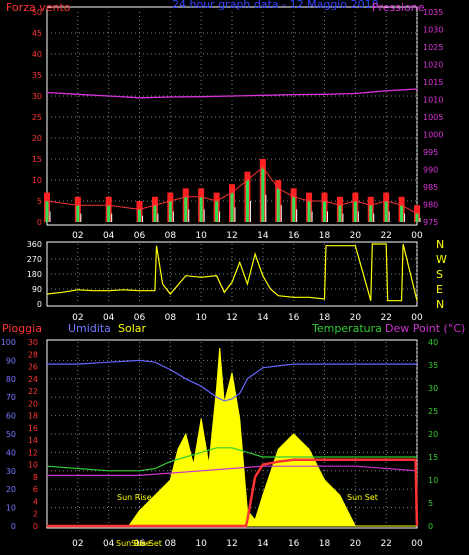 The image size is (469, 555). I want to click on rain-tick-label: 22, so click(33, 391).